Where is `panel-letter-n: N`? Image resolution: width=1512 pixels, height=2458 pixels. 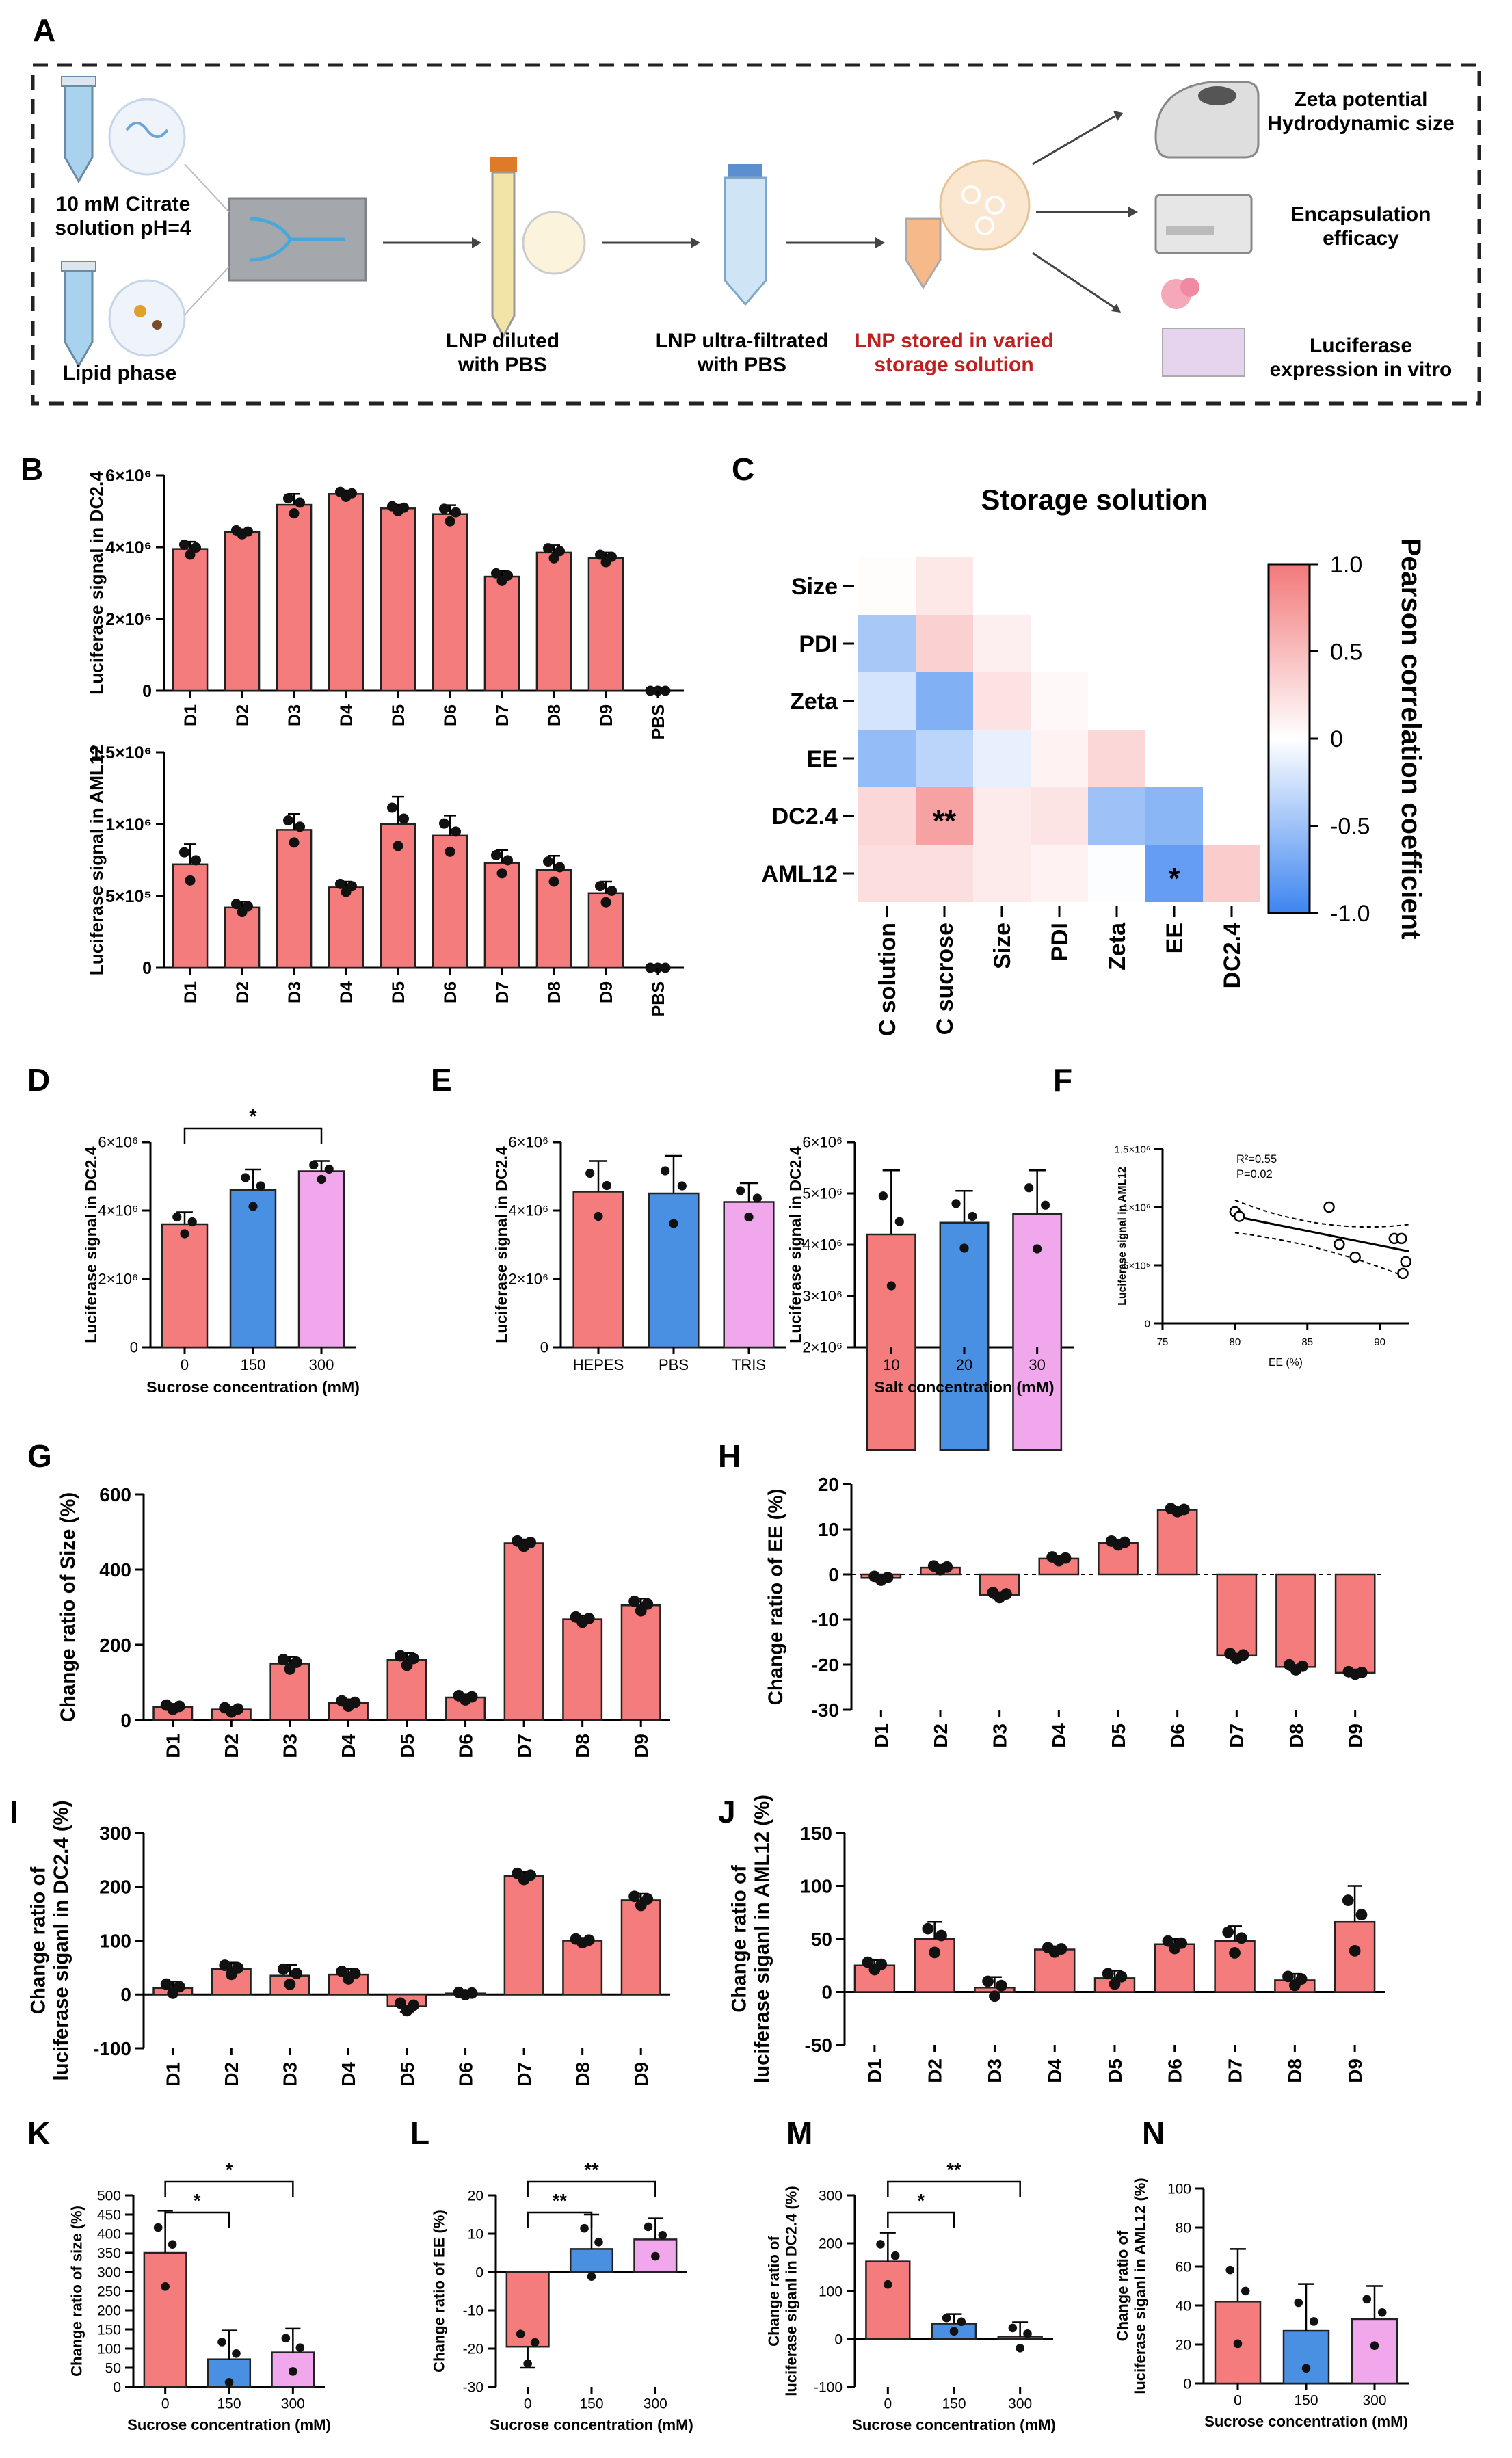 panel-letter-n: N is located at coordinates (1153, 2133).